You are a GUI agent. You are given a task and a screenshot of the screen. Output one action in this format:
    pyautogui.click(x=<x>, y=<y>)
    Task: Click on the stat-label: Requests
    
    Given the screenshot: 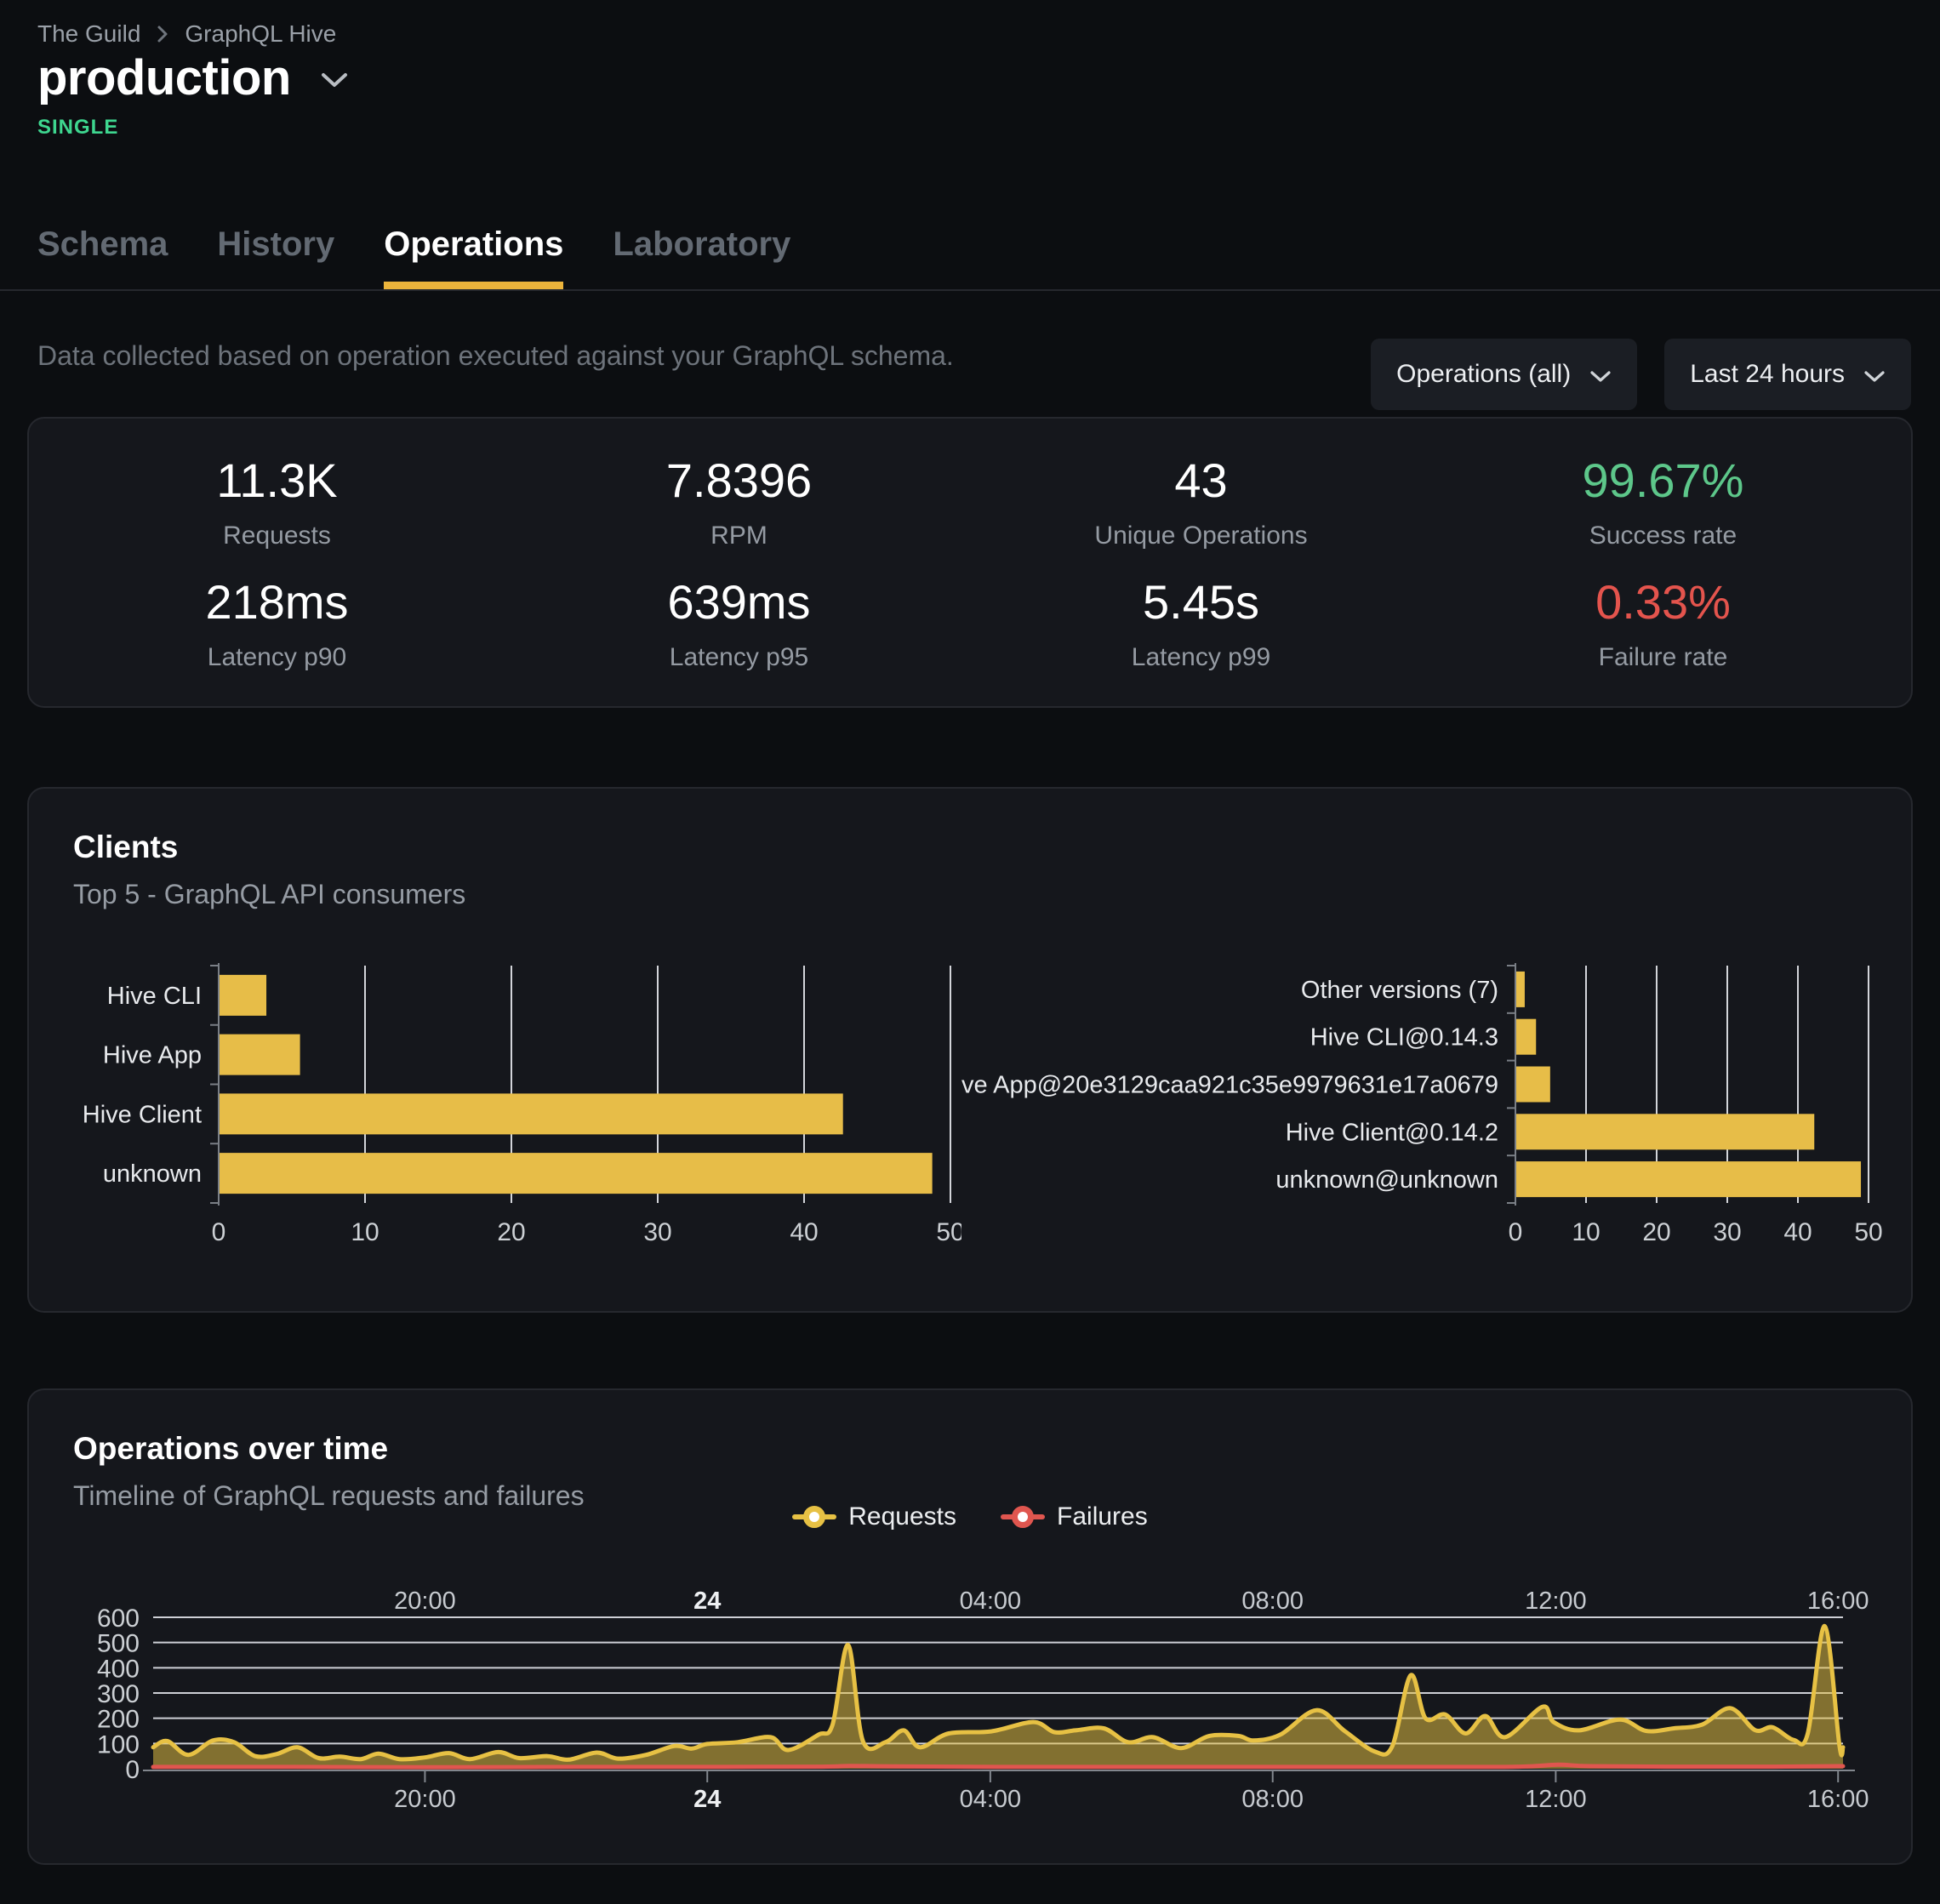 What is the action you would take?
    pyautogui.click(x=277, y=536)
    